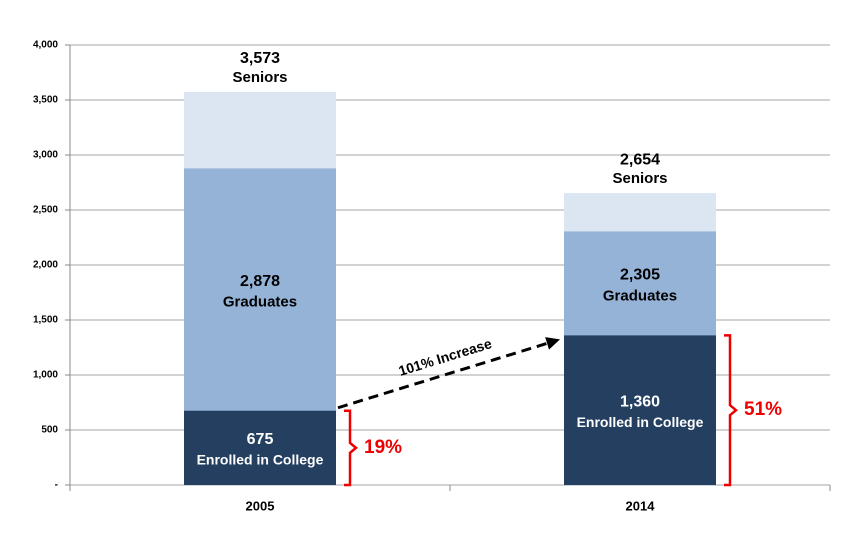  Describe the element at coordinates (640, 401) in the screenshot. I see `value-label: 1,360` at that location.